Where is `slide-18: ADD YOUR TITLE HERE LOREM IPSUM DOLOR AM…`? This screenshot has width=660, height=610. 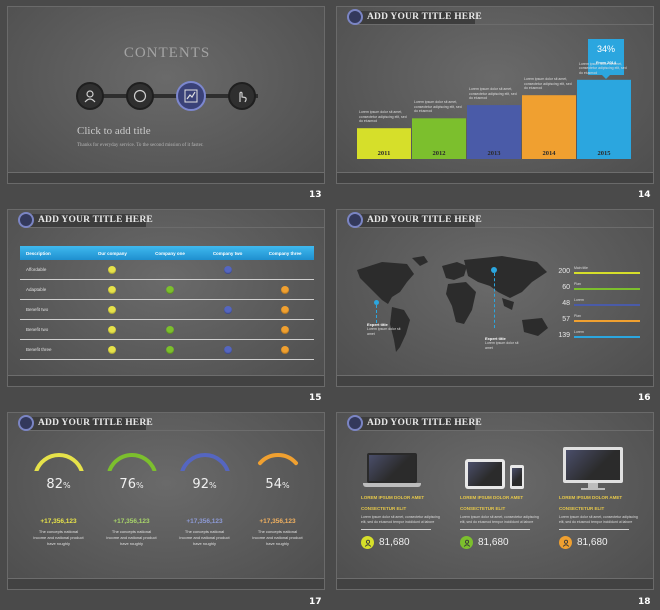
slide-18: ADD YOUR TITLE HERE LOREM IPSUM DOLOR AM… is located at coordinates (495, 501).